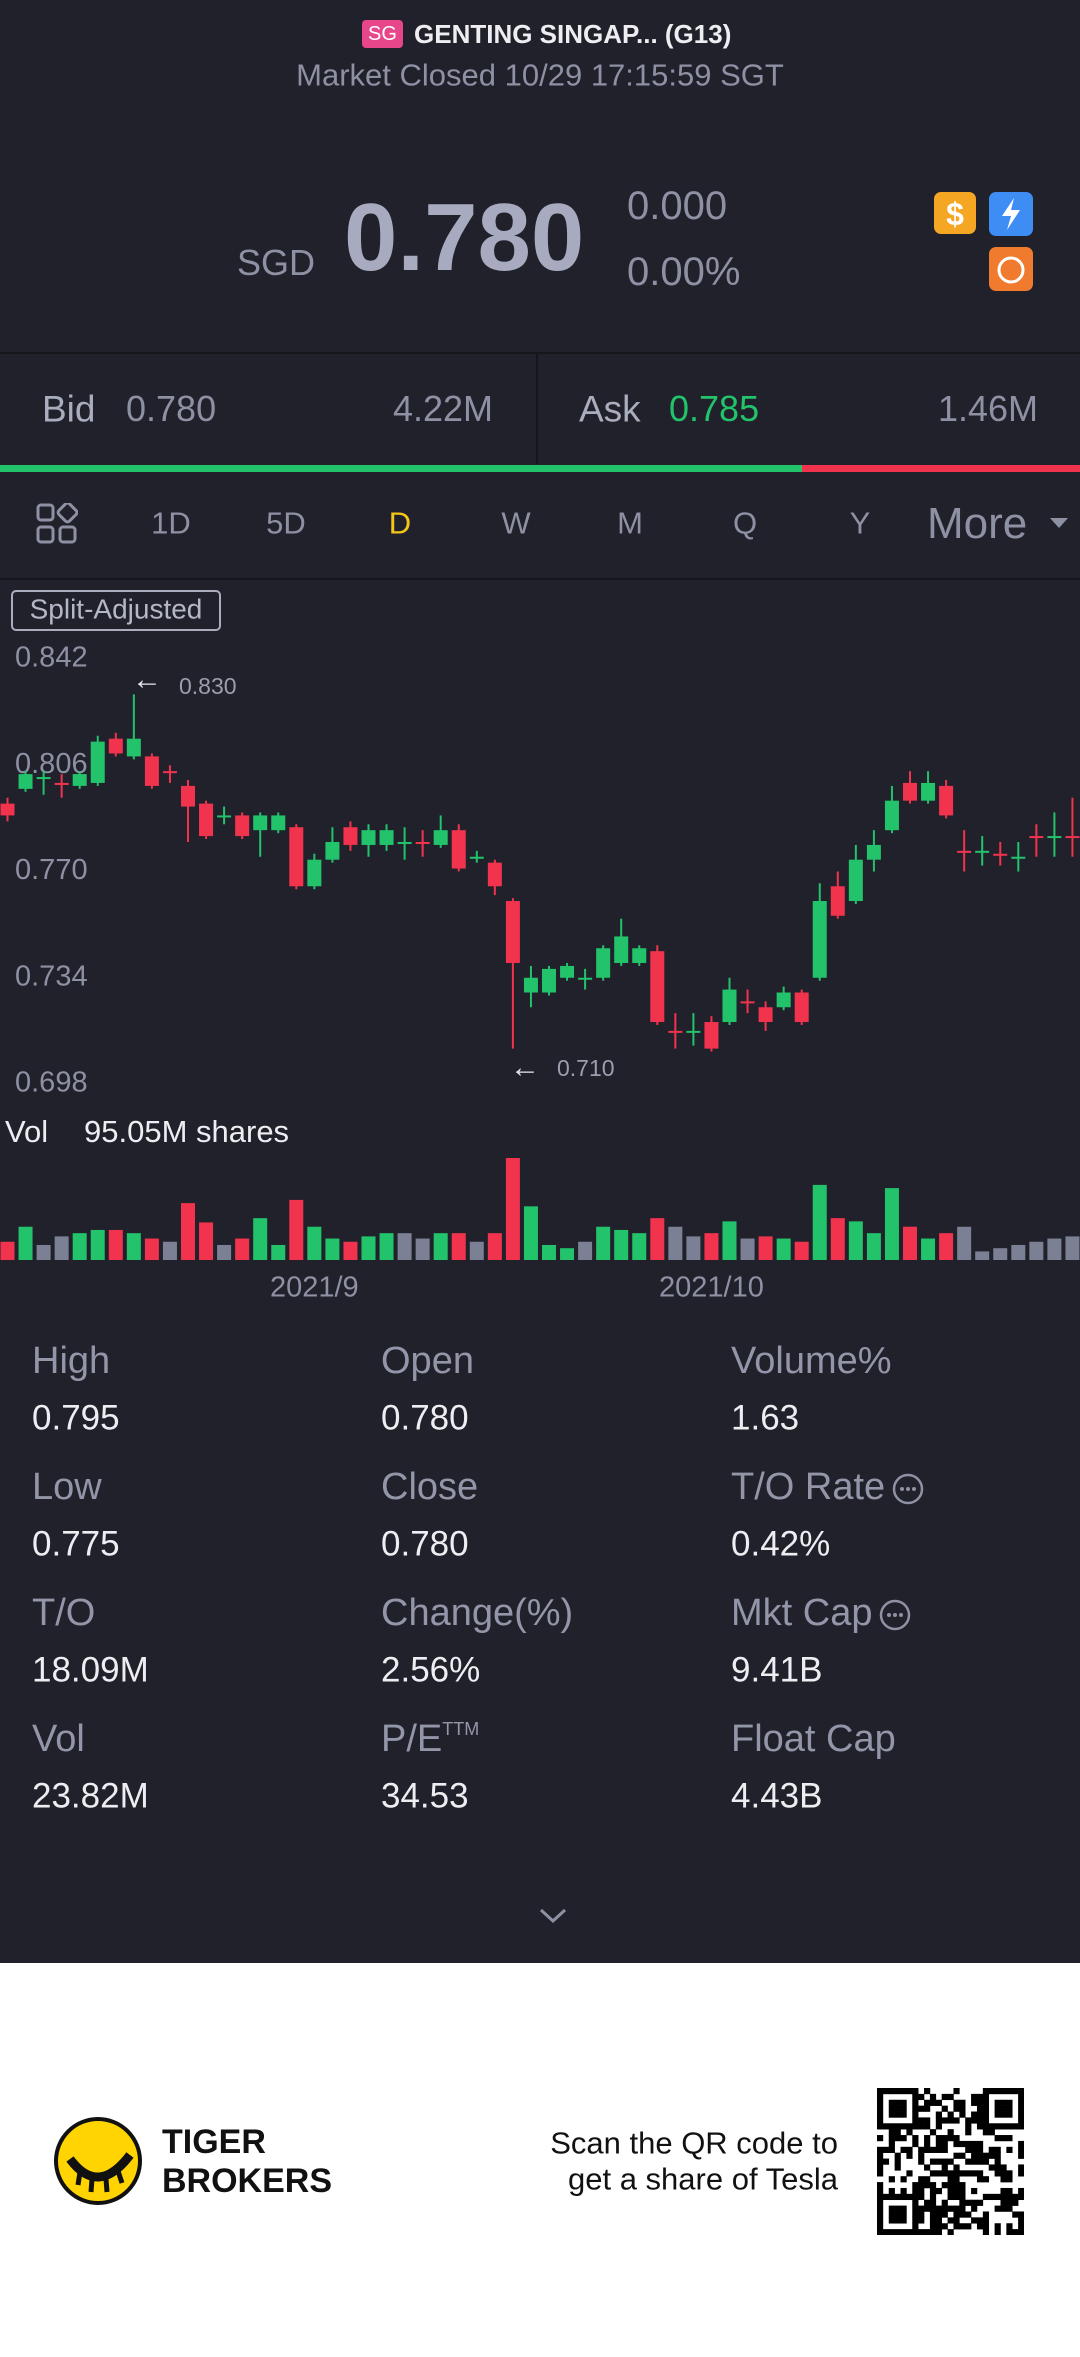  Describe the element at coordinates (516, 523) in the screenshot. I see `period-tab: W` at that location.